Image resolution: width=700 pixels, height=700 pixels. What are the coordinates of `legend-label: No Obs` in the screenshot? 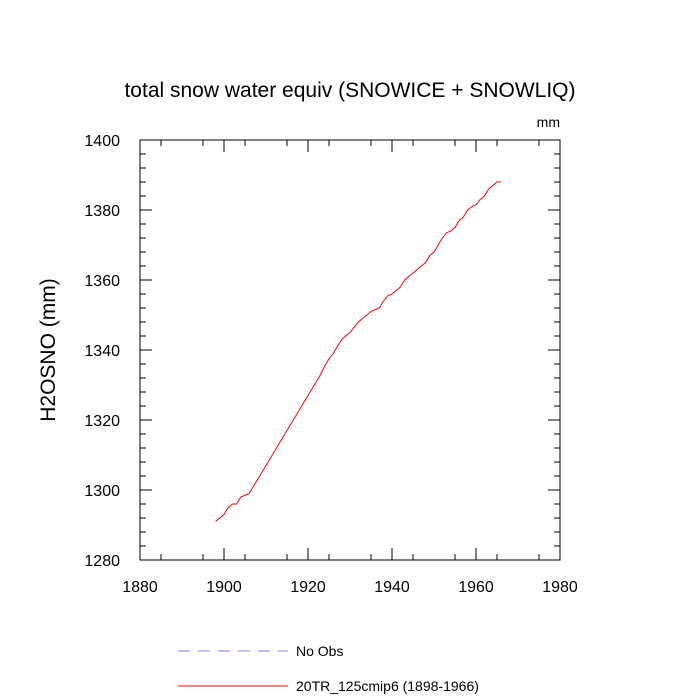 It's located at (319, 651).